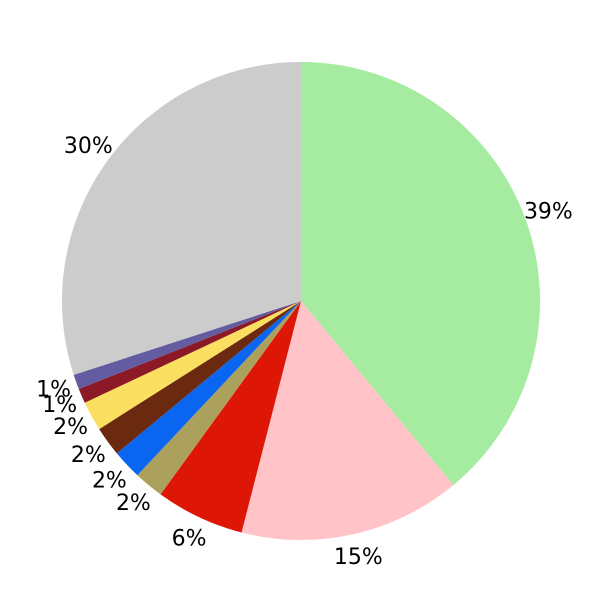 Image resolution: width=600 pixels, height=600 pixels. Describe the element at coordinates (189, 538) in the screenshot. I see `percent-label-2: 6%` at that location.